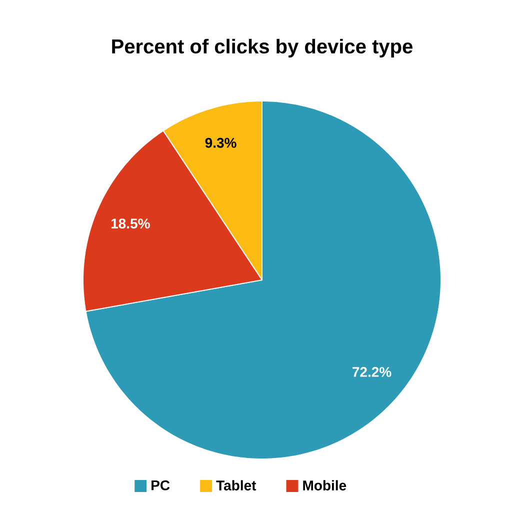 The image size is (520, 520). Describe the element at coordinates (372, 372) in the screenshot. I see `data-label: 72.2%` at that location.